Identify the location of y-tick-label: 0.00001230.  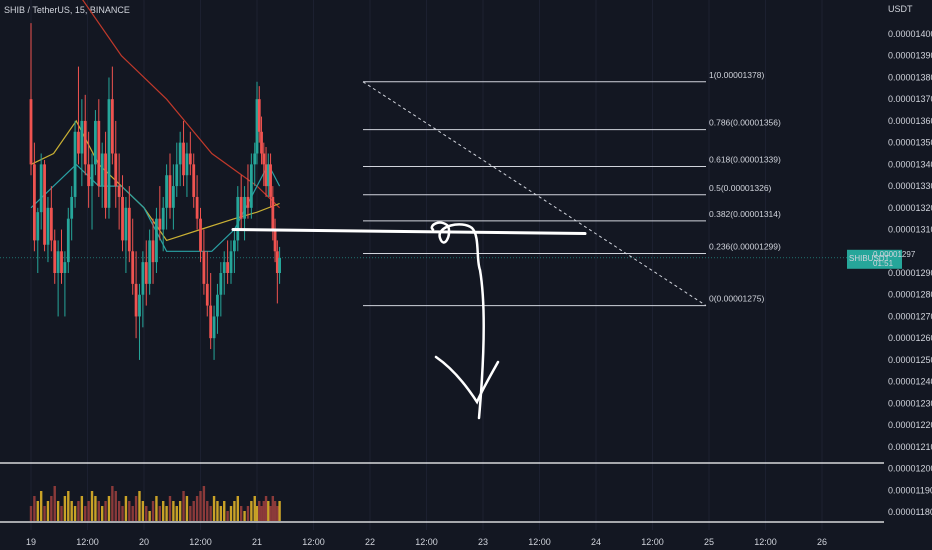
(910, 403).